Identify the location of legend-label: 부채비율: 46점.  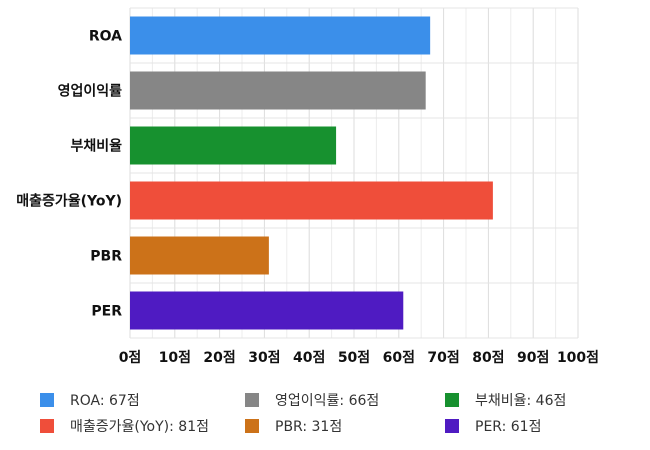
(521, 401).